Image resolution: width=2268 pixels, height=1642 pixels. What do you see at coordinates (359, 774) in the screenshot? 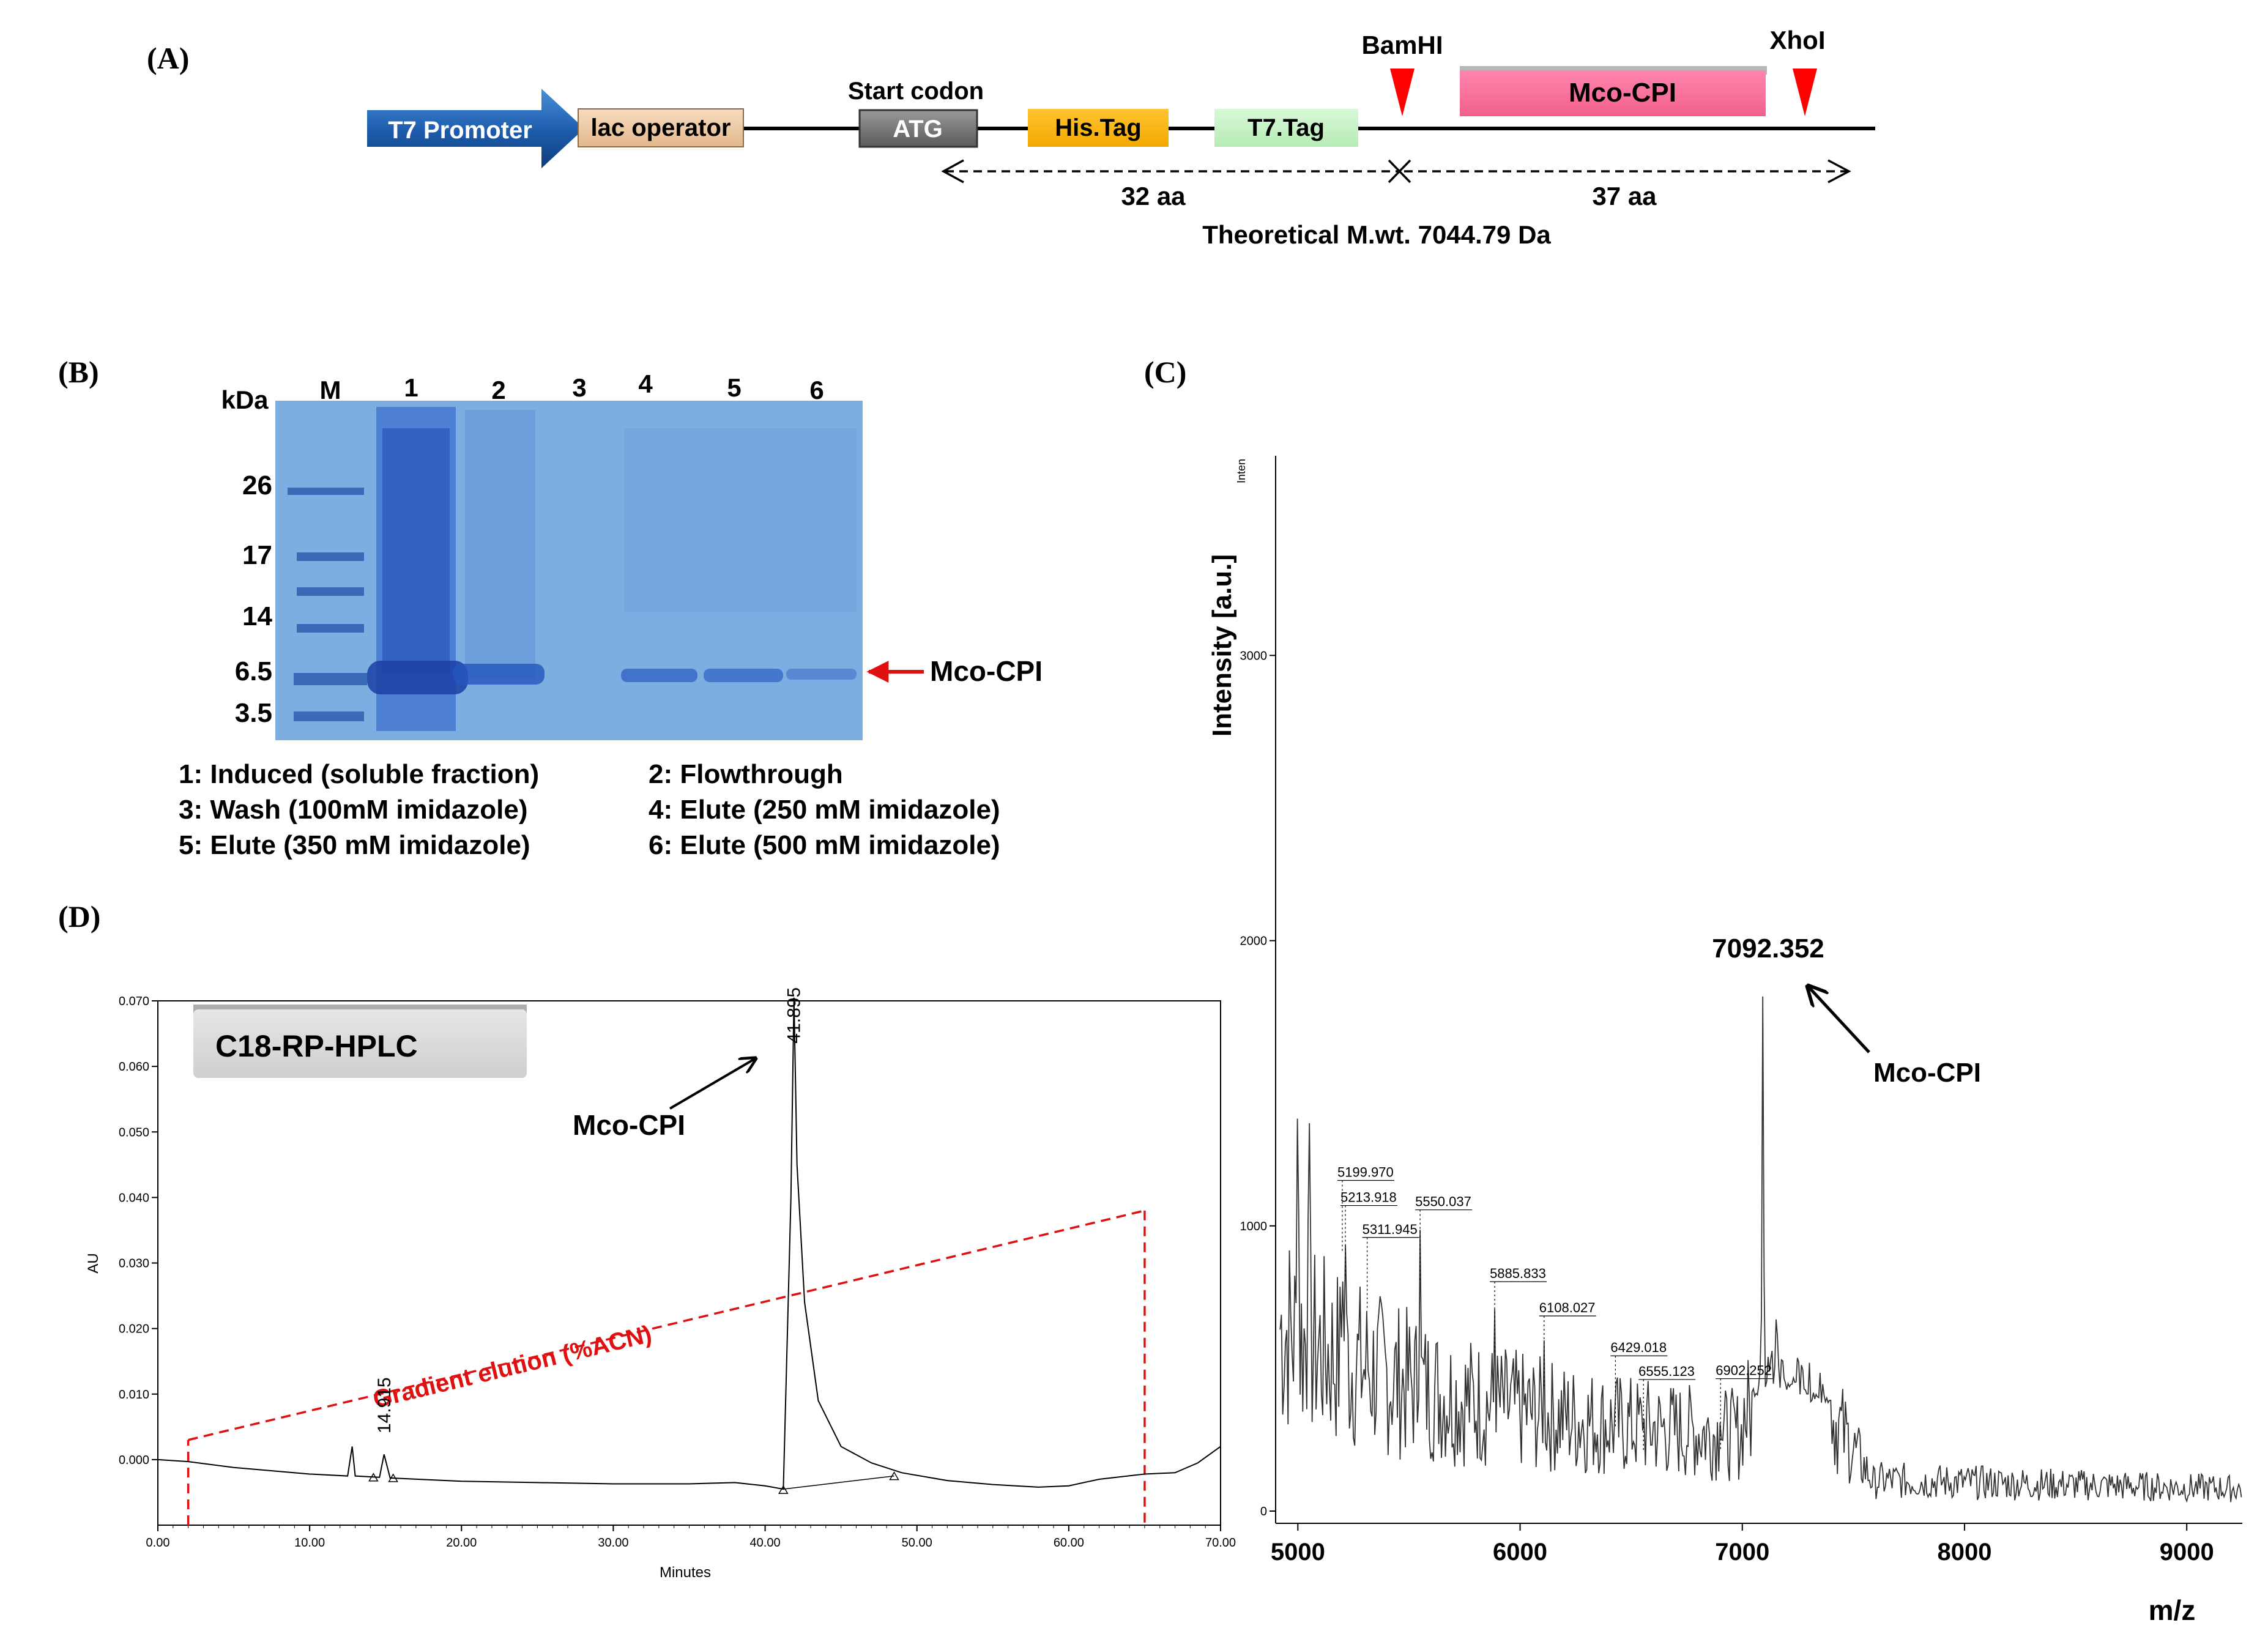
I see `legend-item: 1: Induced (soluble fraction)` at bounding box center [359, 774].